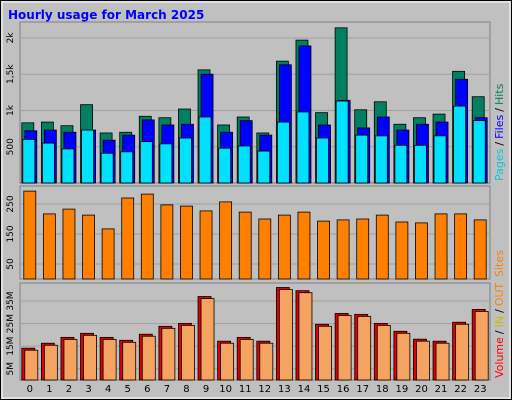 The width and height of the screenshot is (512, 400). Describe the element at coordinates (206, 389) in the screenshot. I see `x-tick-label: 9` at that location.